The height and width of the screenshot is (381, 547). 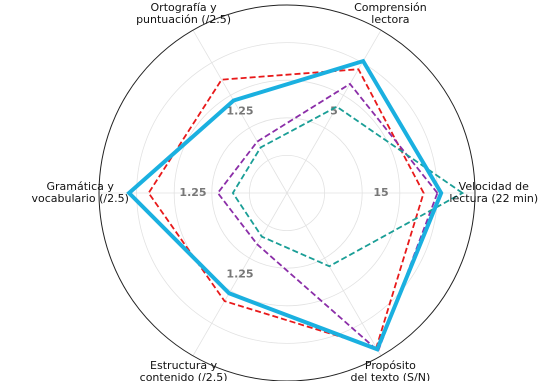 What do you see at coordinates (380, 192) in the screenshot?
I see `tick-label: 15` at bounding box center [380, 192].